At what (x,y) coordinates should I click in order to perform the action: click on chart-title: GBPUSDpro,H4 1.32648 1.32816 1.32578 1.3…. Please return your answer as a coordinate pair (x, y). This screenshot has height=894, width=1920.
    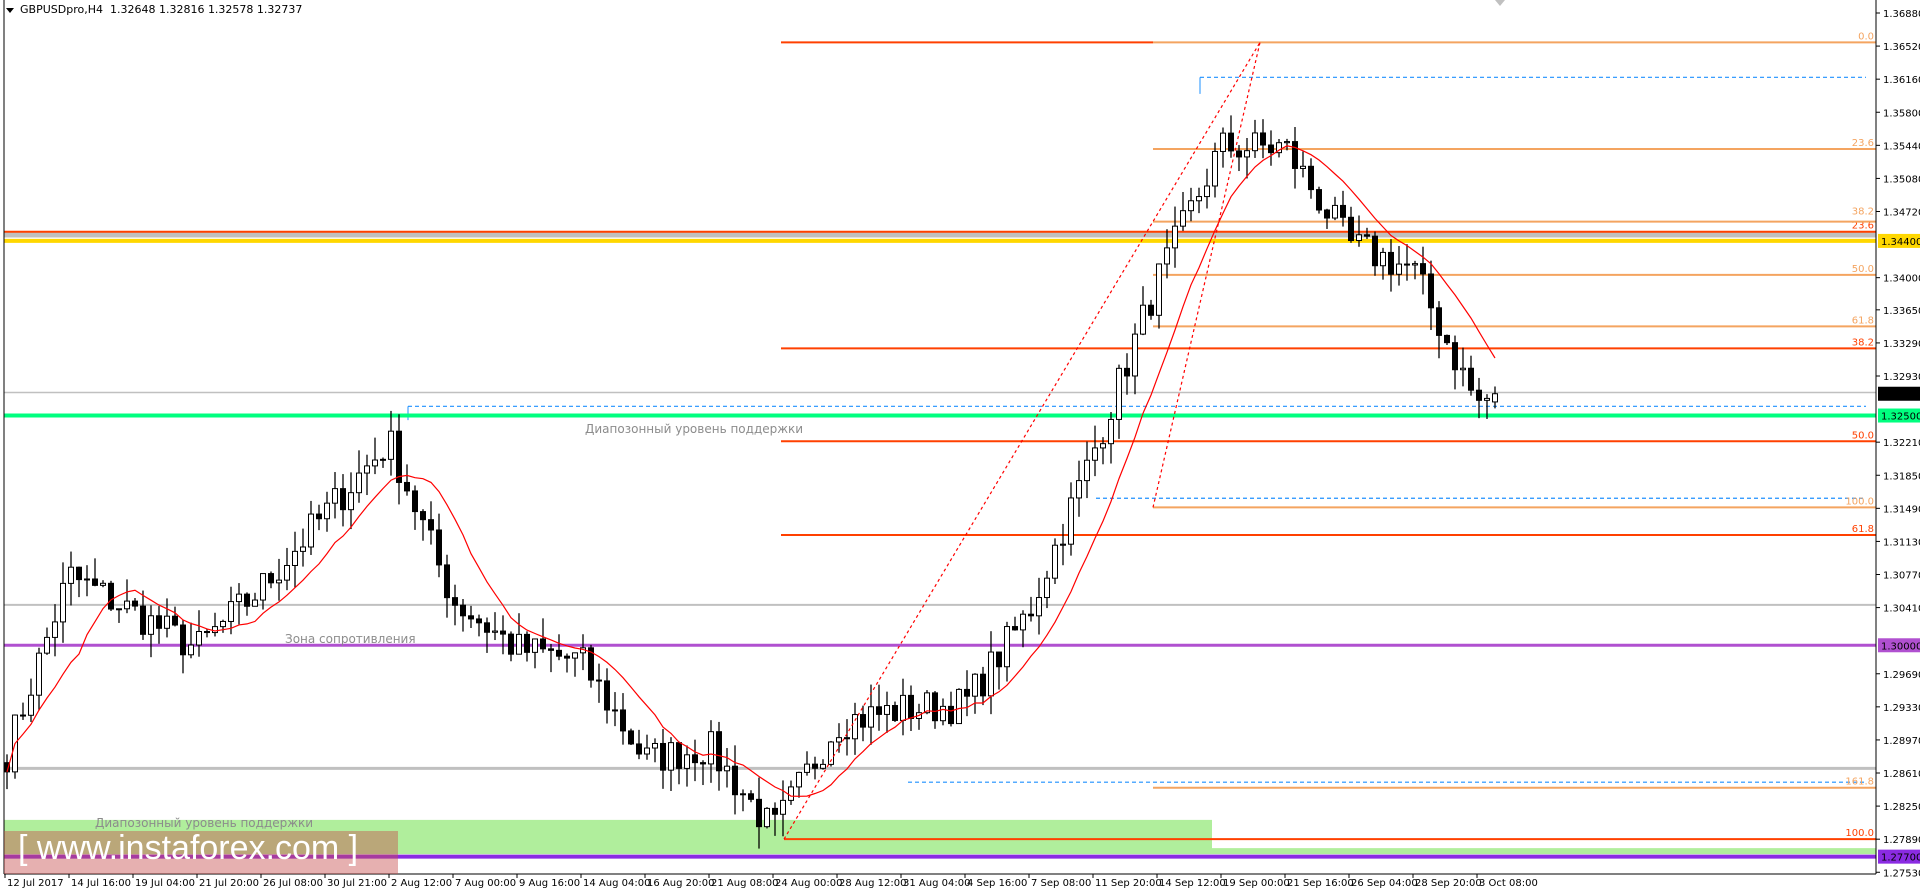
    Looking at the image, I should click on (154, 9).